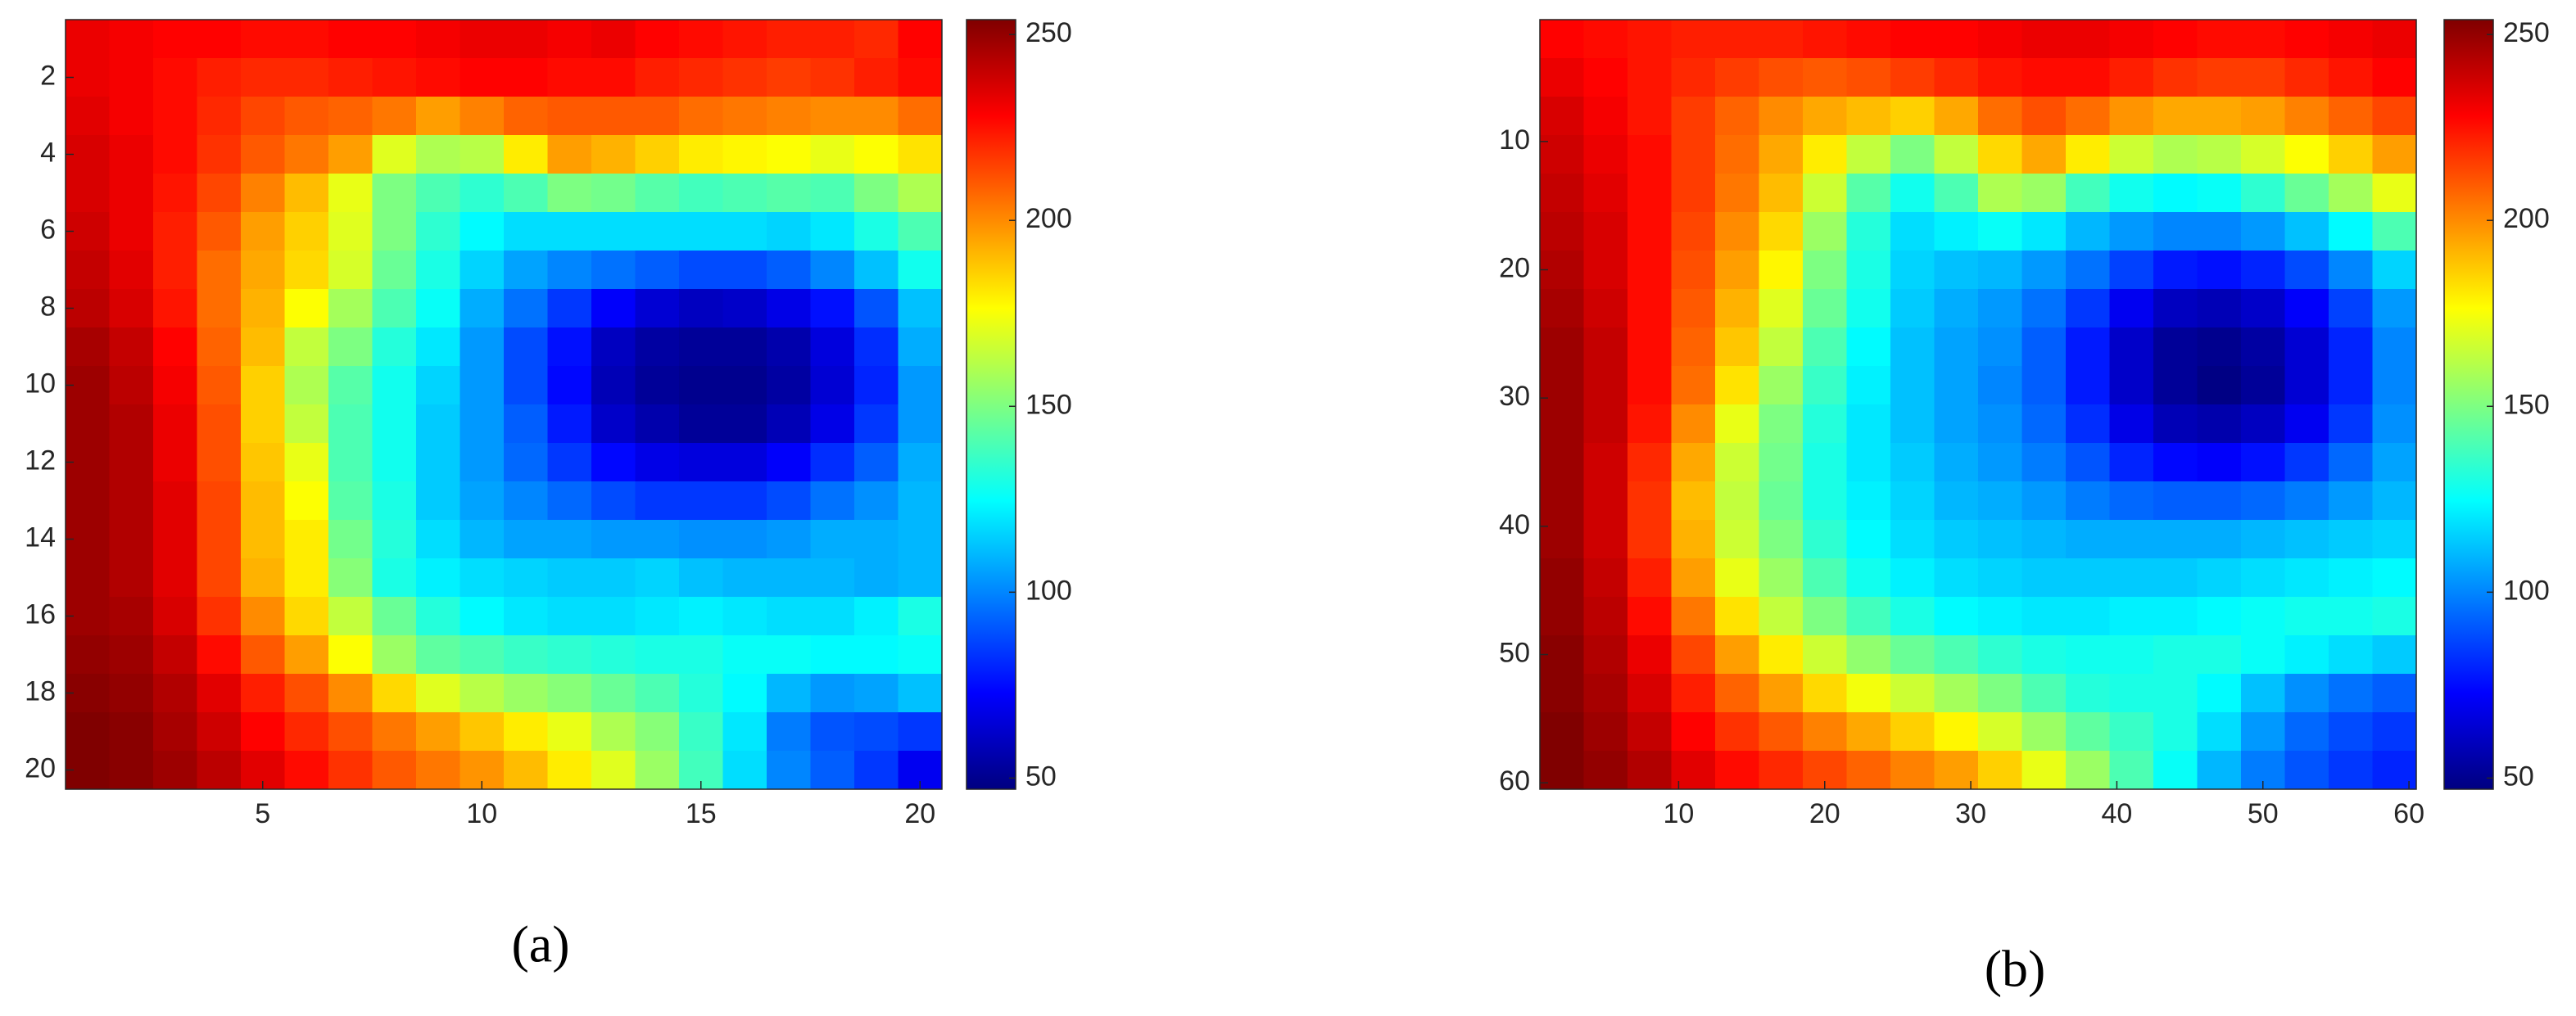 This screenshot has width=2576, height=1016. Describe the element at coordinates (1048, 33) in the screenshot. I see `colorbar-tick-label: 250` at that location.